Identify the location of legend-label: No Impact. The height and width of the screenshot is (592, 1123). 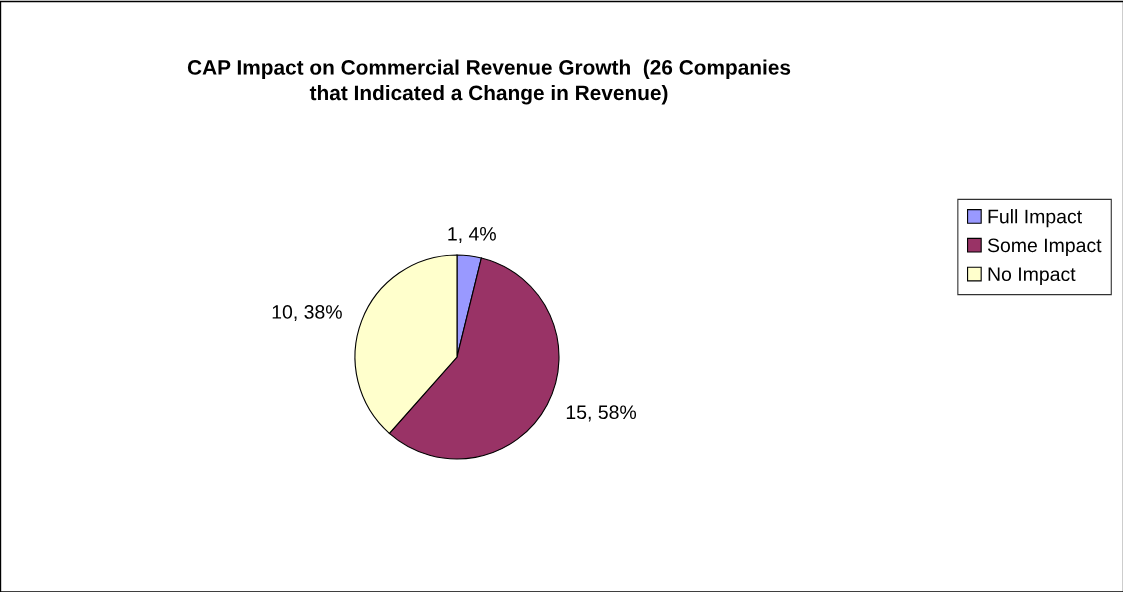
(1032, 276).